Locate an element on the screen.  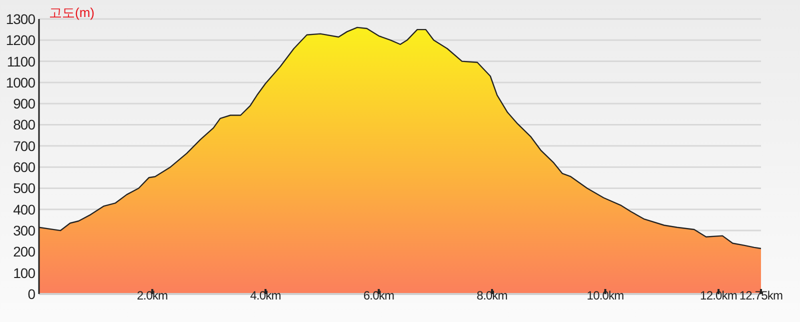
x-tick-label: 12.75km is located at coordinates (761, 295).